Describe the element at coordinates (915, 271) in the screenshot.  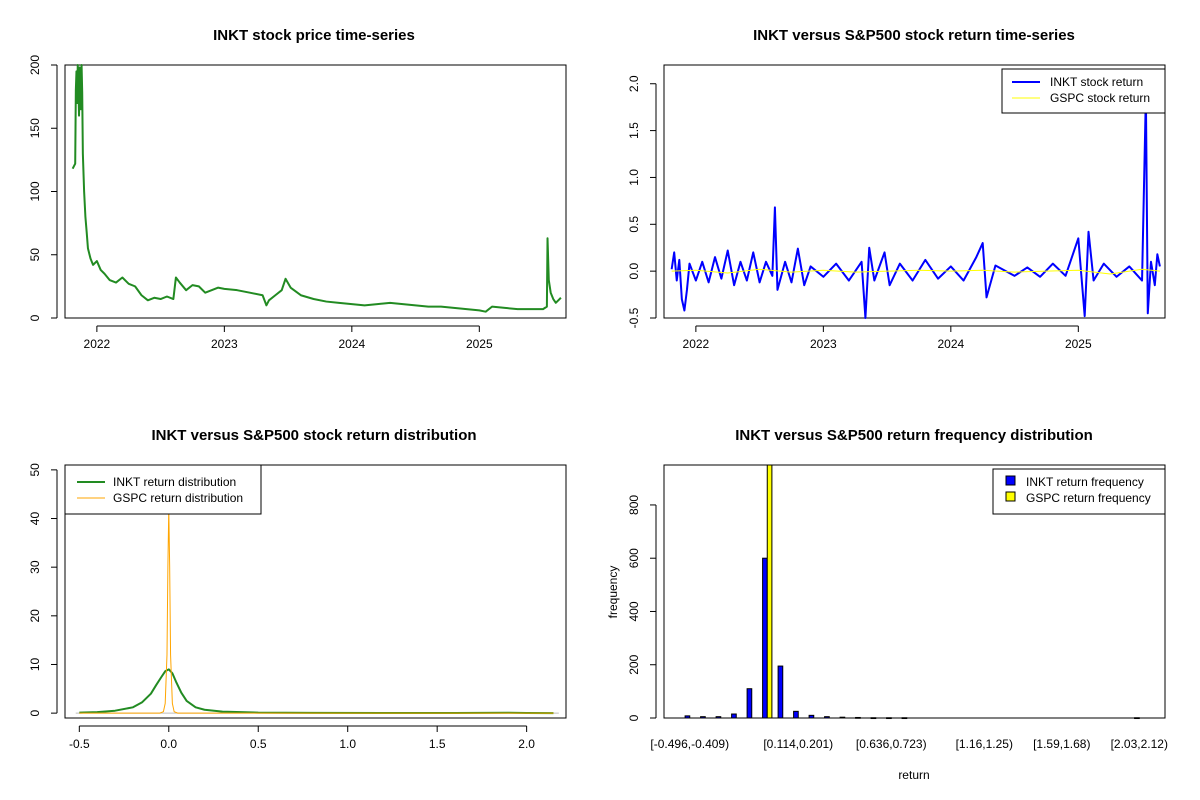
I see `gspc-return-line` at that location.